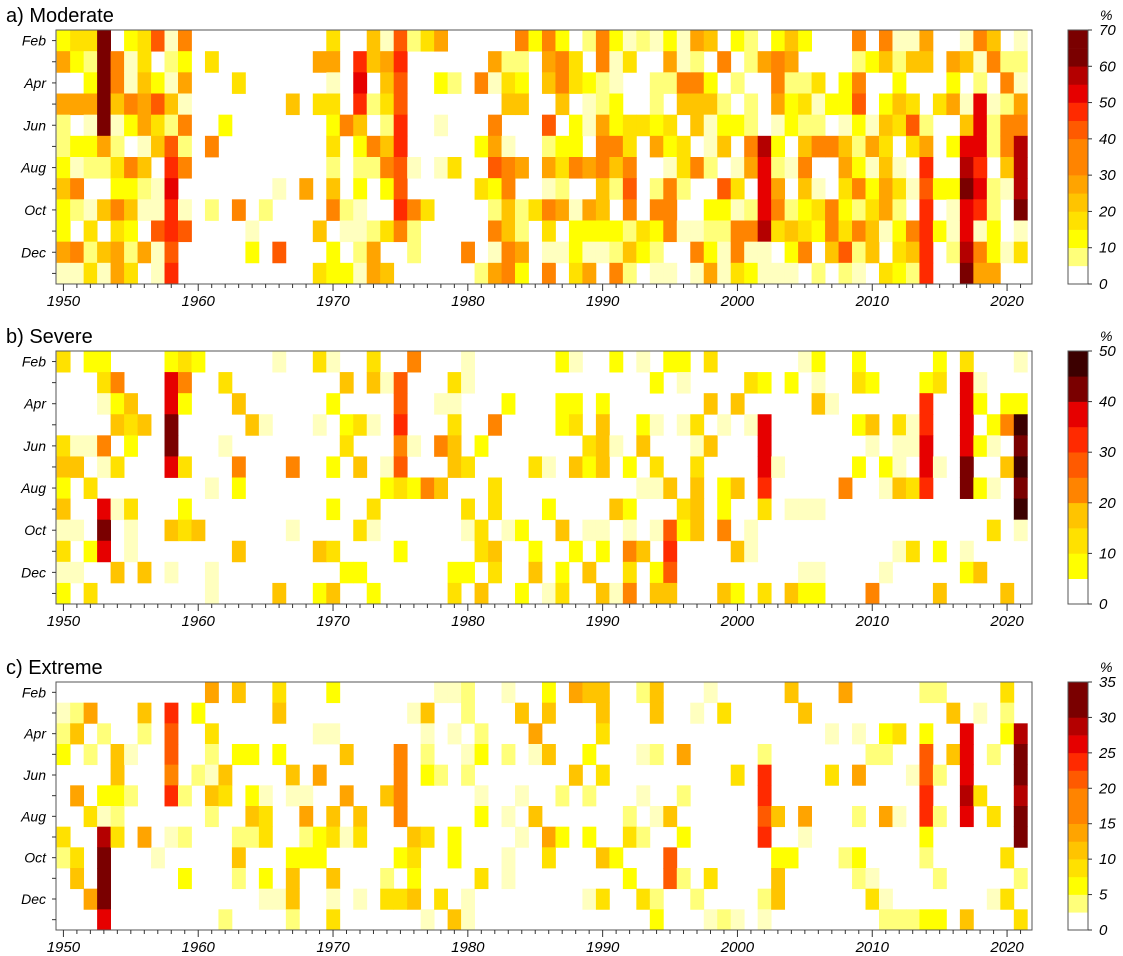 The image size is (1123, 956). I want to click on month-label: Apr, so click(35, 83).